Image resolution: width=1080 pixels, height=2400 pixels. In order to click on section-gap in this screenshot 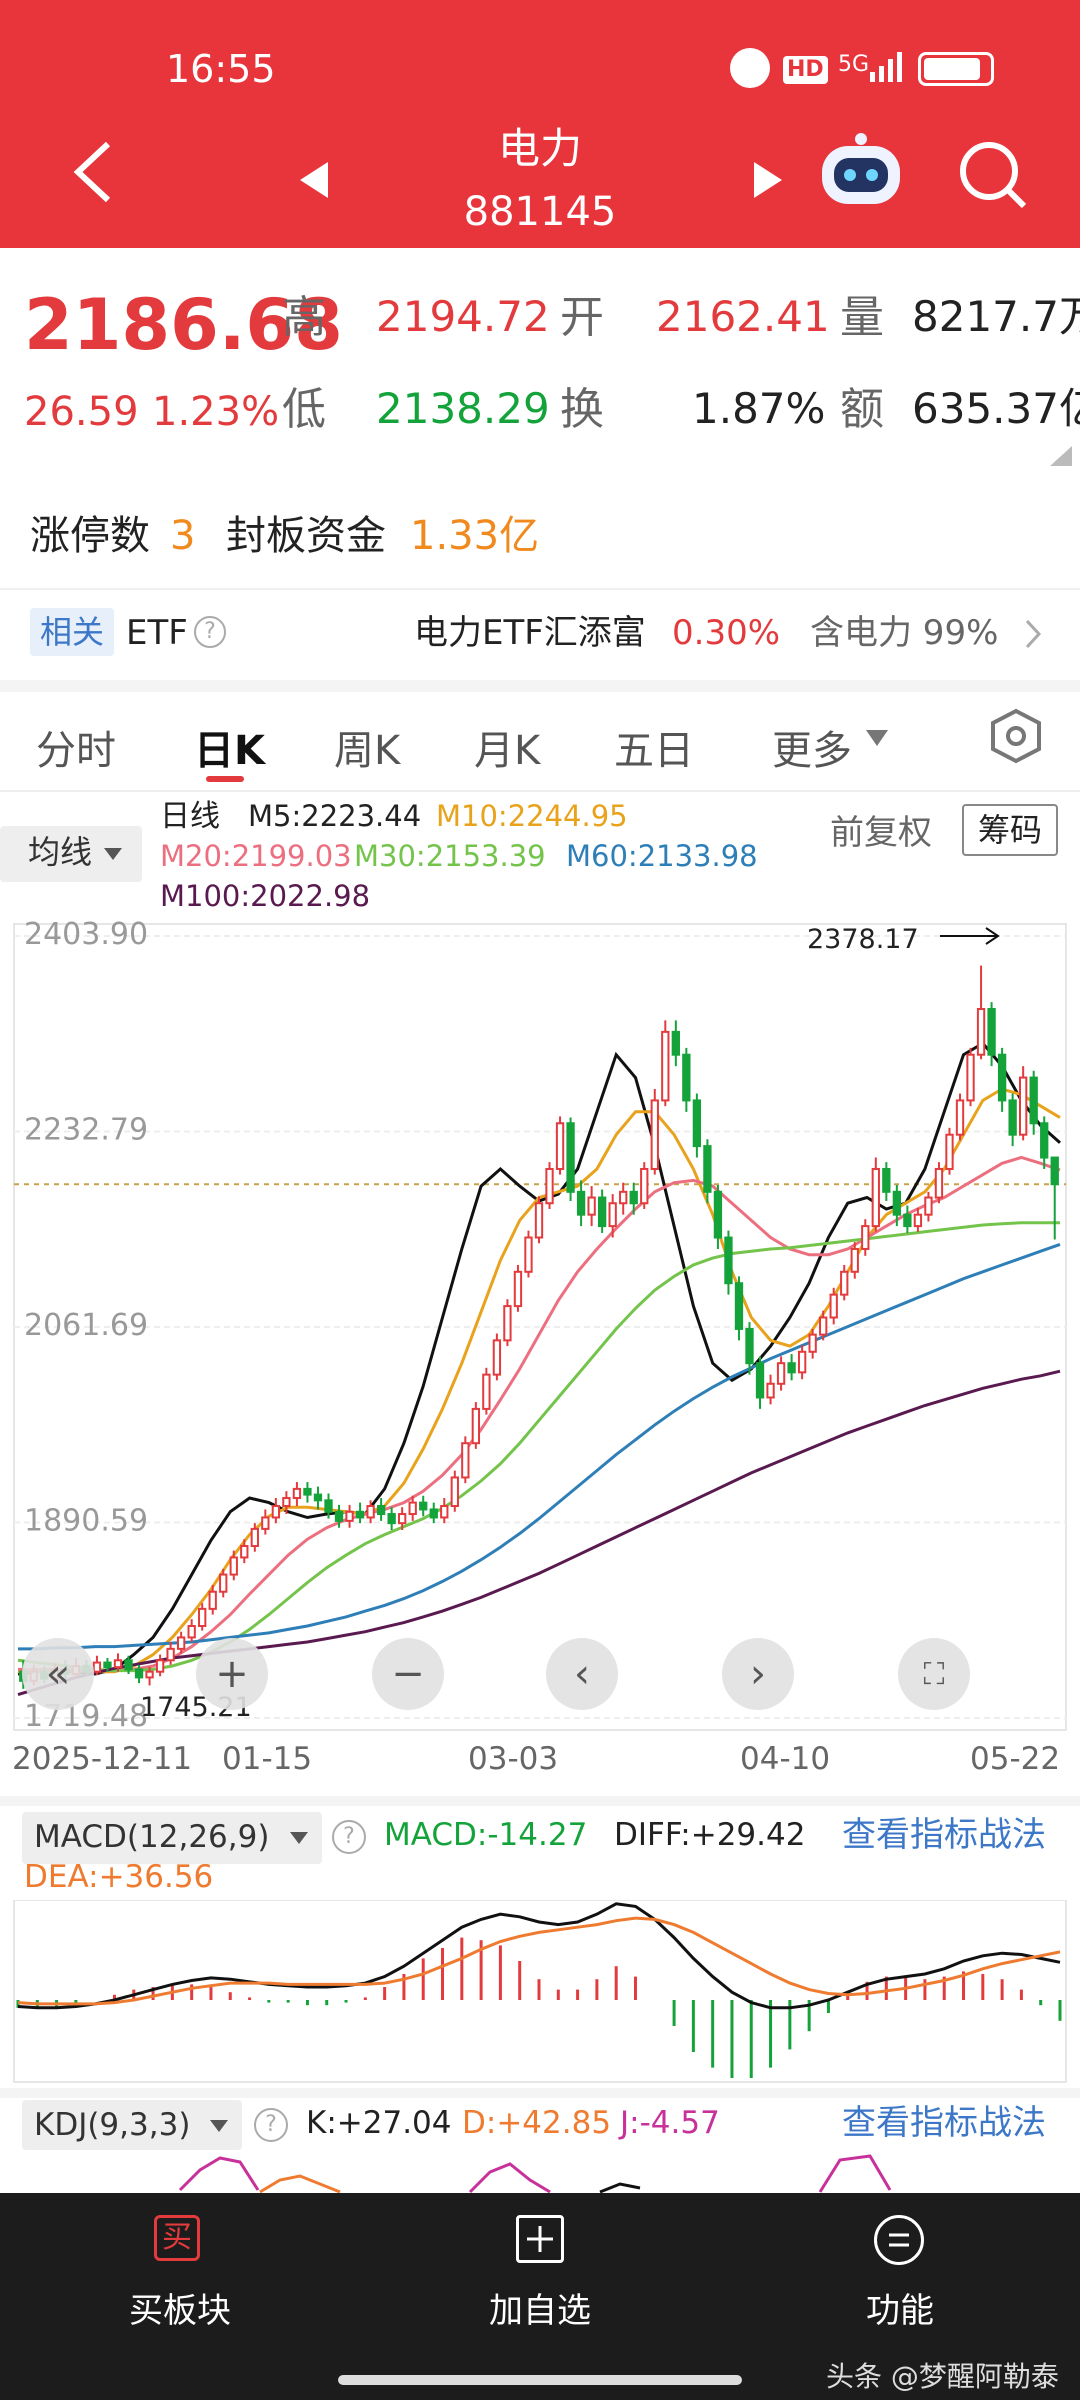, I will do `click(540, 2093)`.